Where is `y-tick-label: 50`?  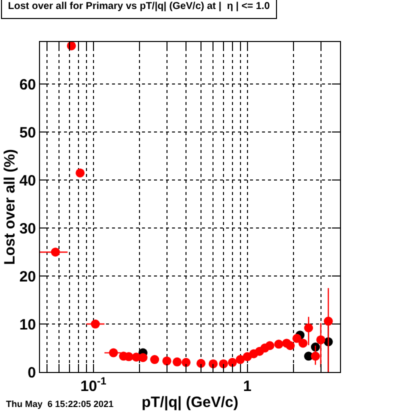
y-tick-label: 50 is located at coordinates (27, 133).